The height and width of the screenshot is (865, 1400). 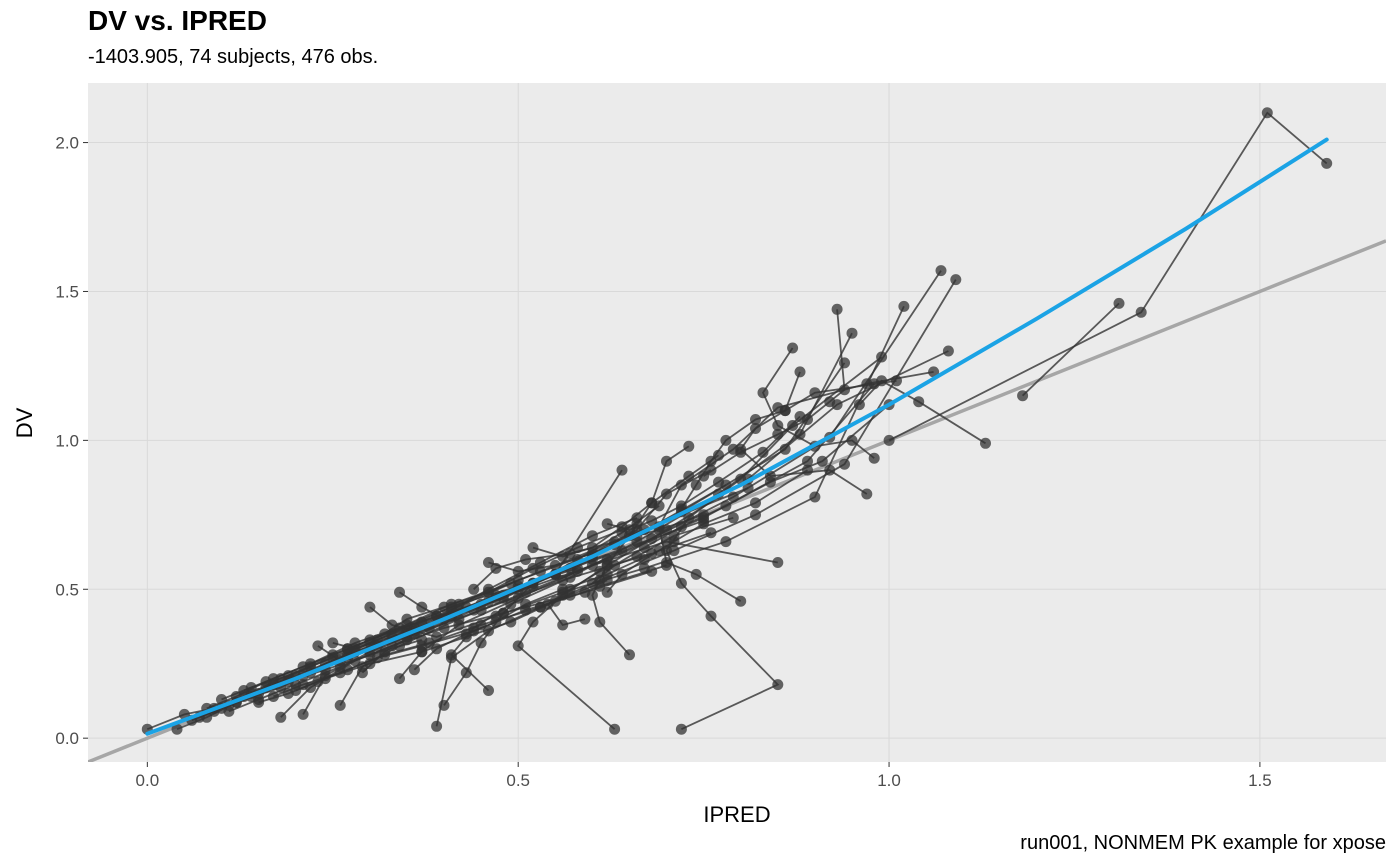 What do you see at coordinates (148, 780) in the screenshot?
I see `x-tick-label-0: 0.0` at bounding box center [148, 780].